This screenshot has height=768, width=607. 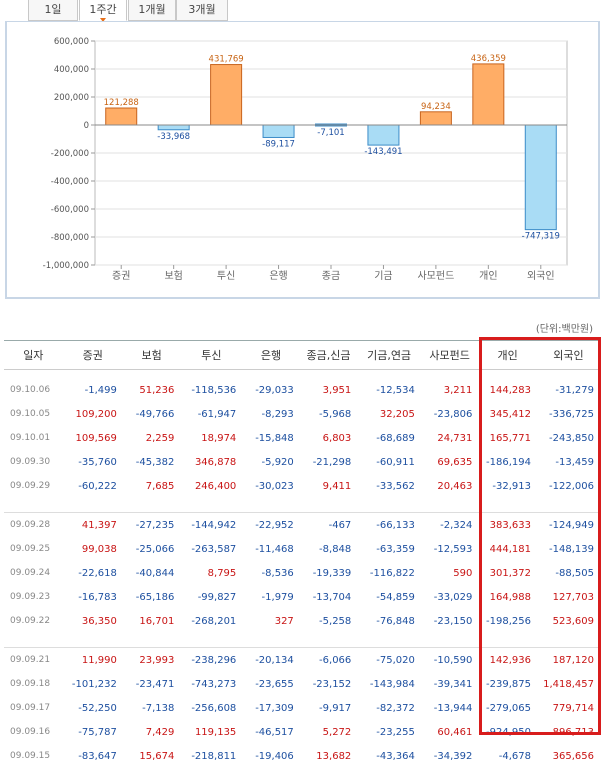 I want to click on value-cell: -99,827, so click(x=211, y=597).